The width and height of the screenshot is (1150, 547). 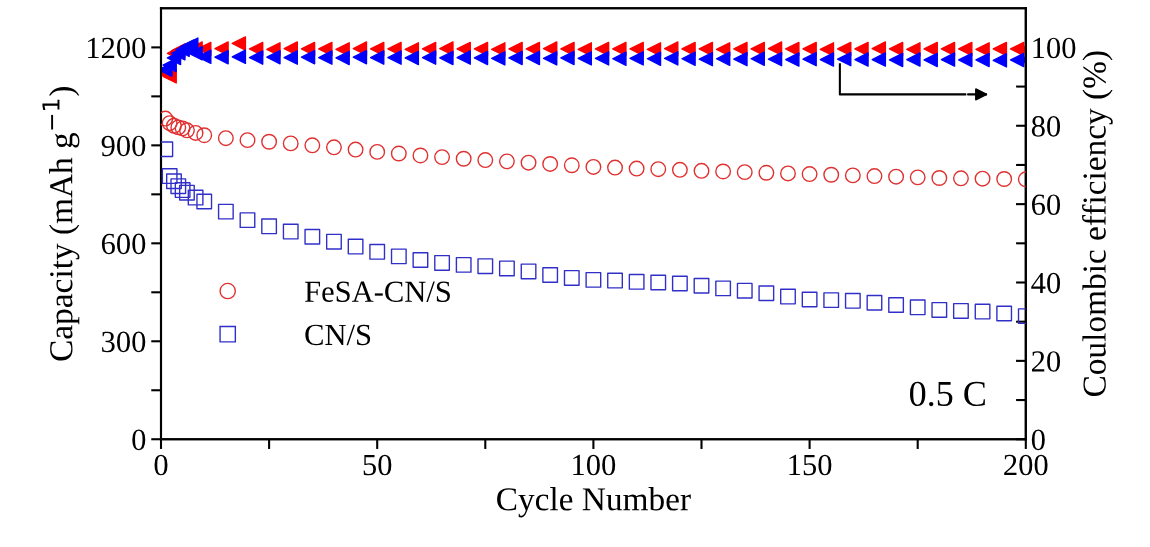 I want to click on y-axis-title: Capacity (mAh g$^{−1}$), so click(x=61, y=224).